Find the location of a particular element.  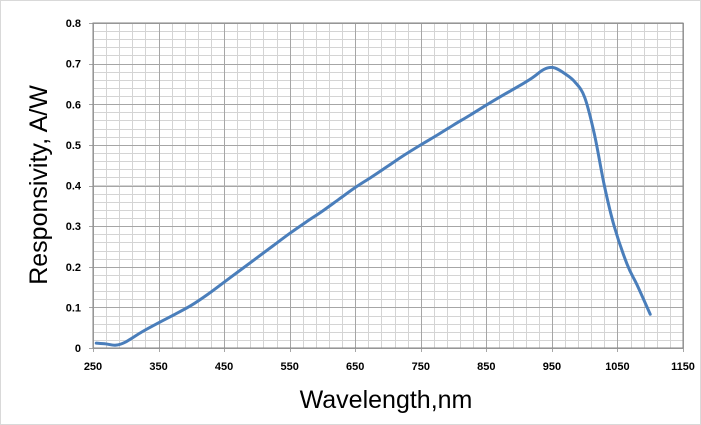

y-tick-label: 0.7 is located at coordinates (73, 65).